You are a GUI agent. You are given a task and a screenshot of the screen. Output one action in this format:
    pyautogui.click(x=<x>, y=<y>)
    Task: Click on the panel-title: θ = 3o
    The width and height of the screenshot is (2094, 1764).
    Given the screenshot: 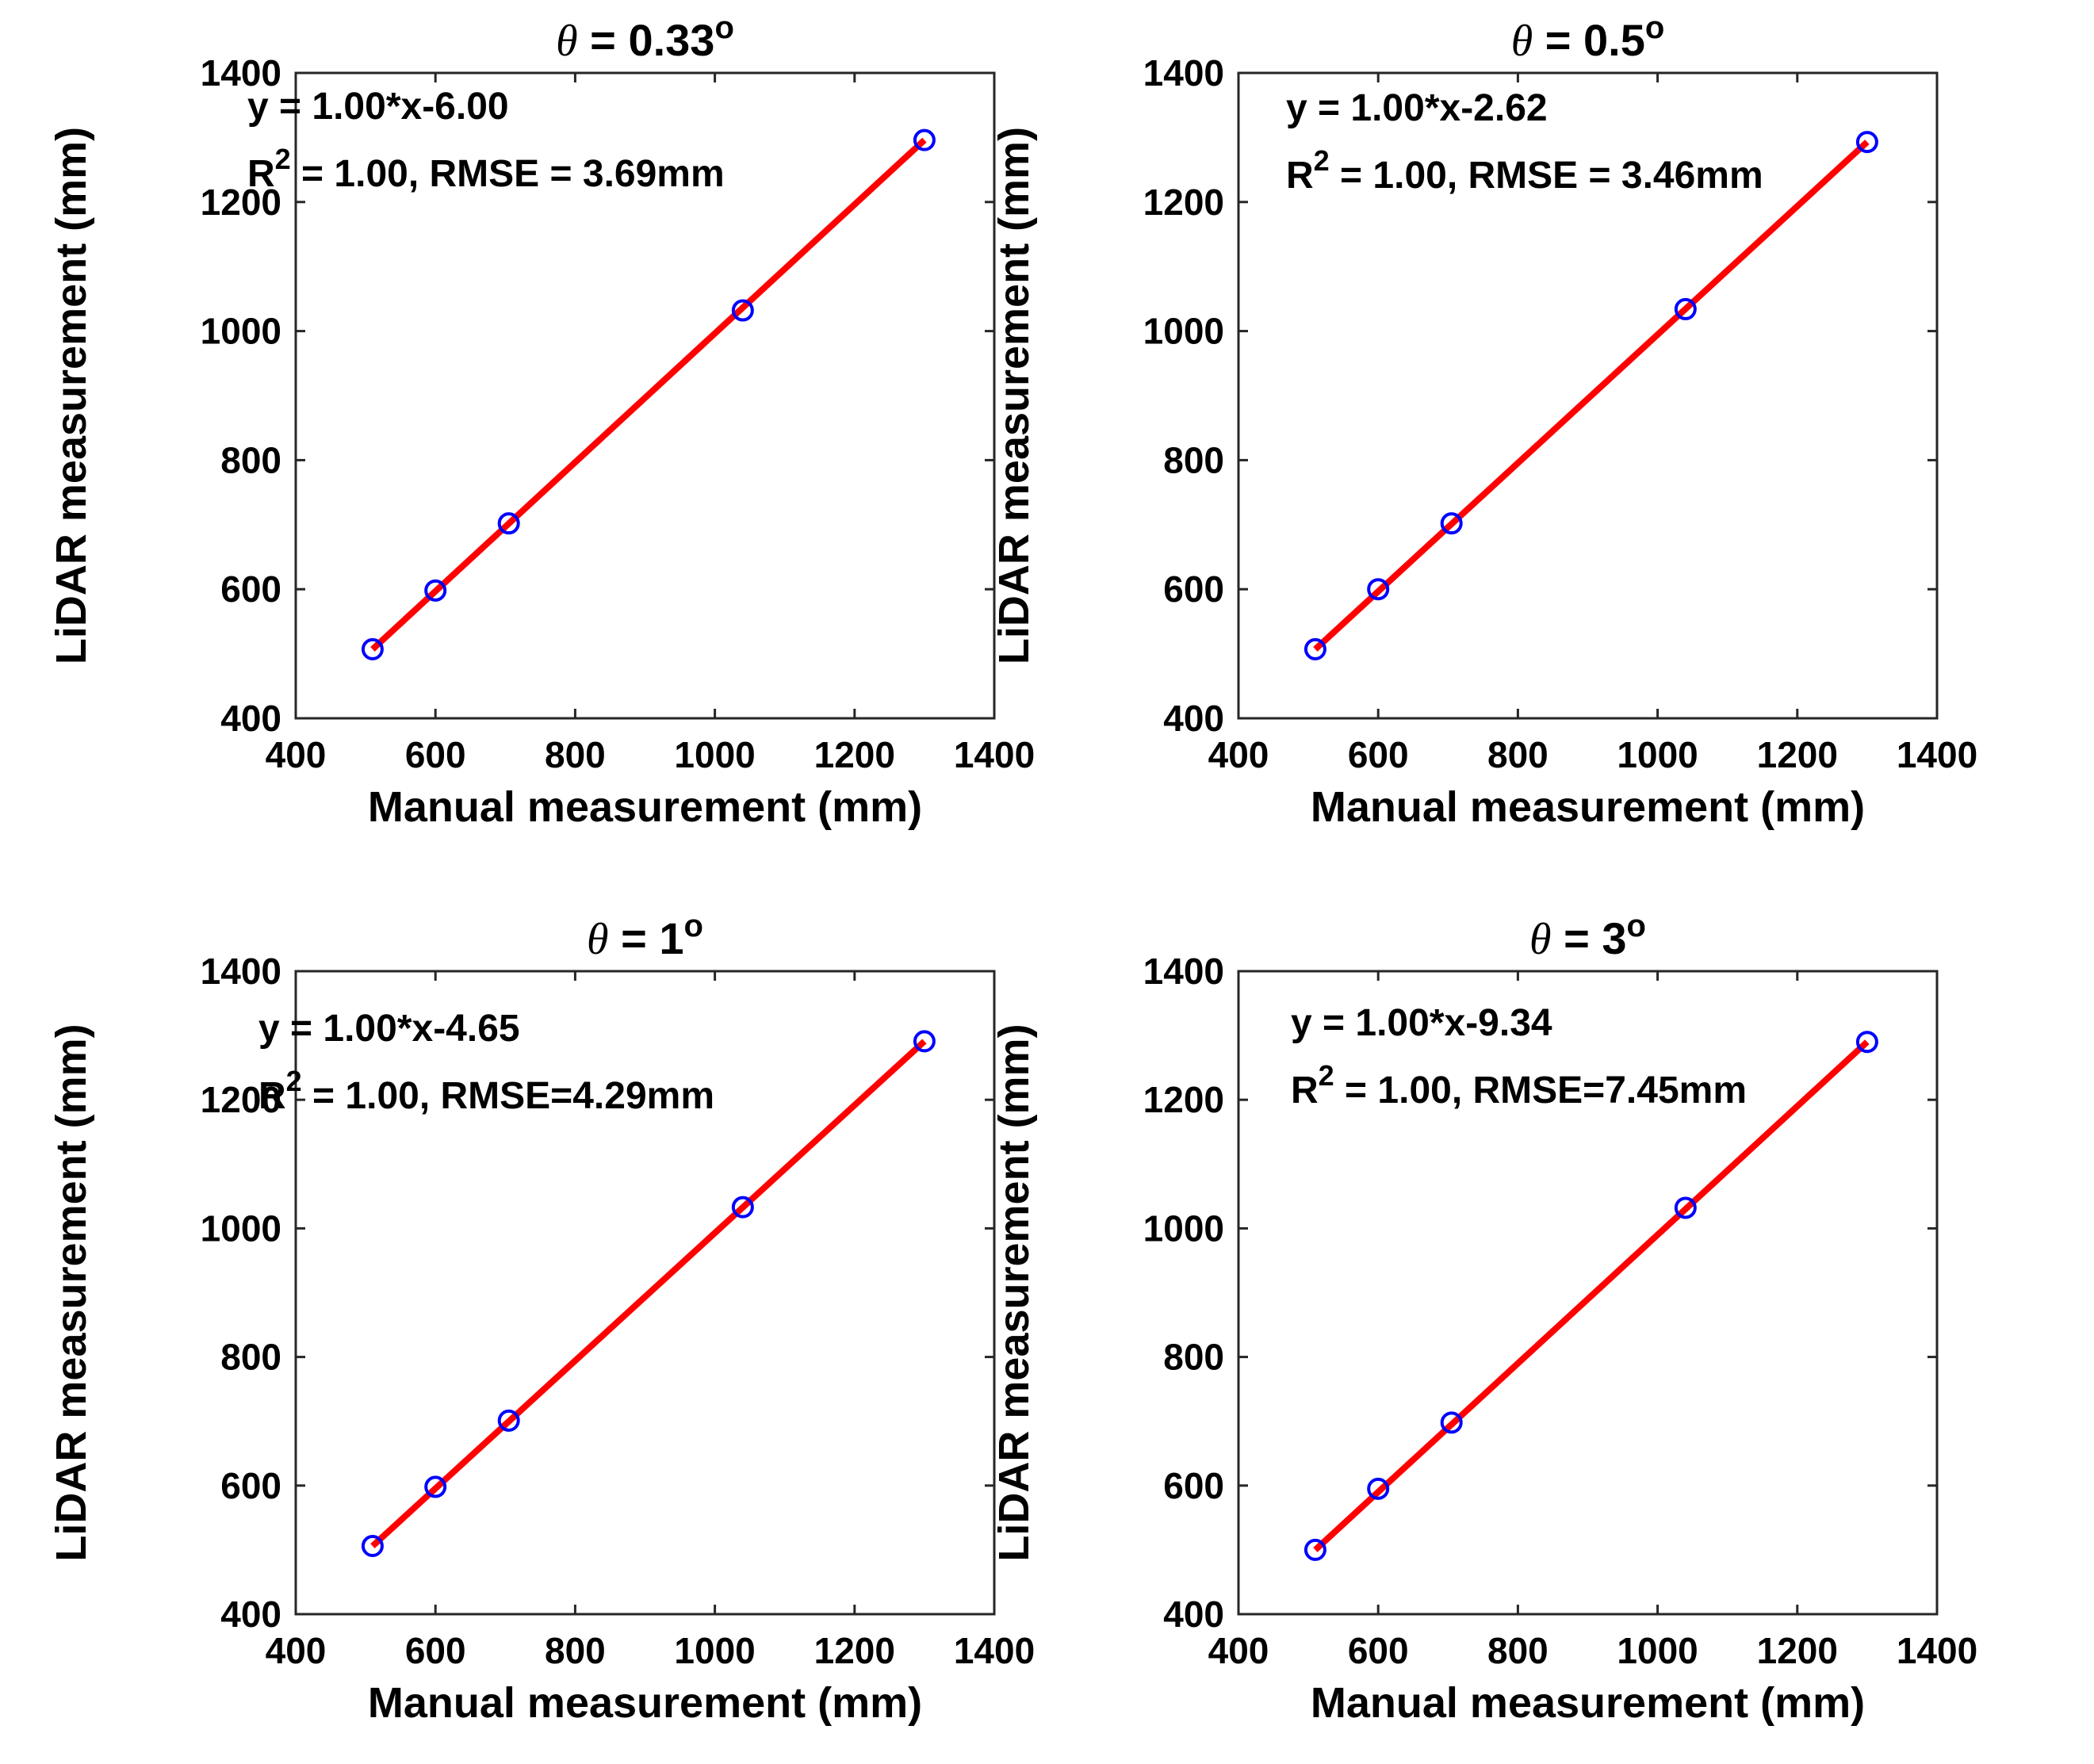 What is the action you would take?
    pyautogui.click(x=1587, y=936)
    